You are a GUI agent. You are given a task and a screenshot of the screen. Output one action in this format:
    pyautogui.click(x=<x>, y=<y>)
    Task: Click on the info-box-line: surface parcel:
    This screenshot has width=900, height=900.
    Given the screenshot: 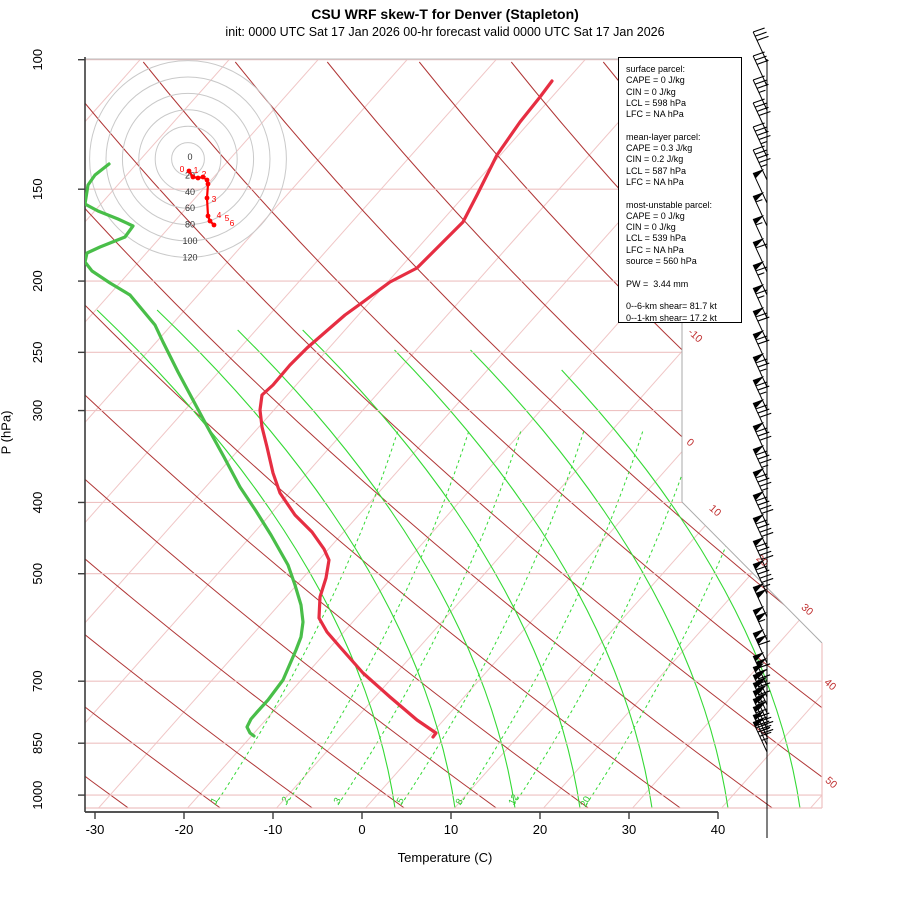 What is the action you would take?
    pyautogui.click(x=656, y=69)
    